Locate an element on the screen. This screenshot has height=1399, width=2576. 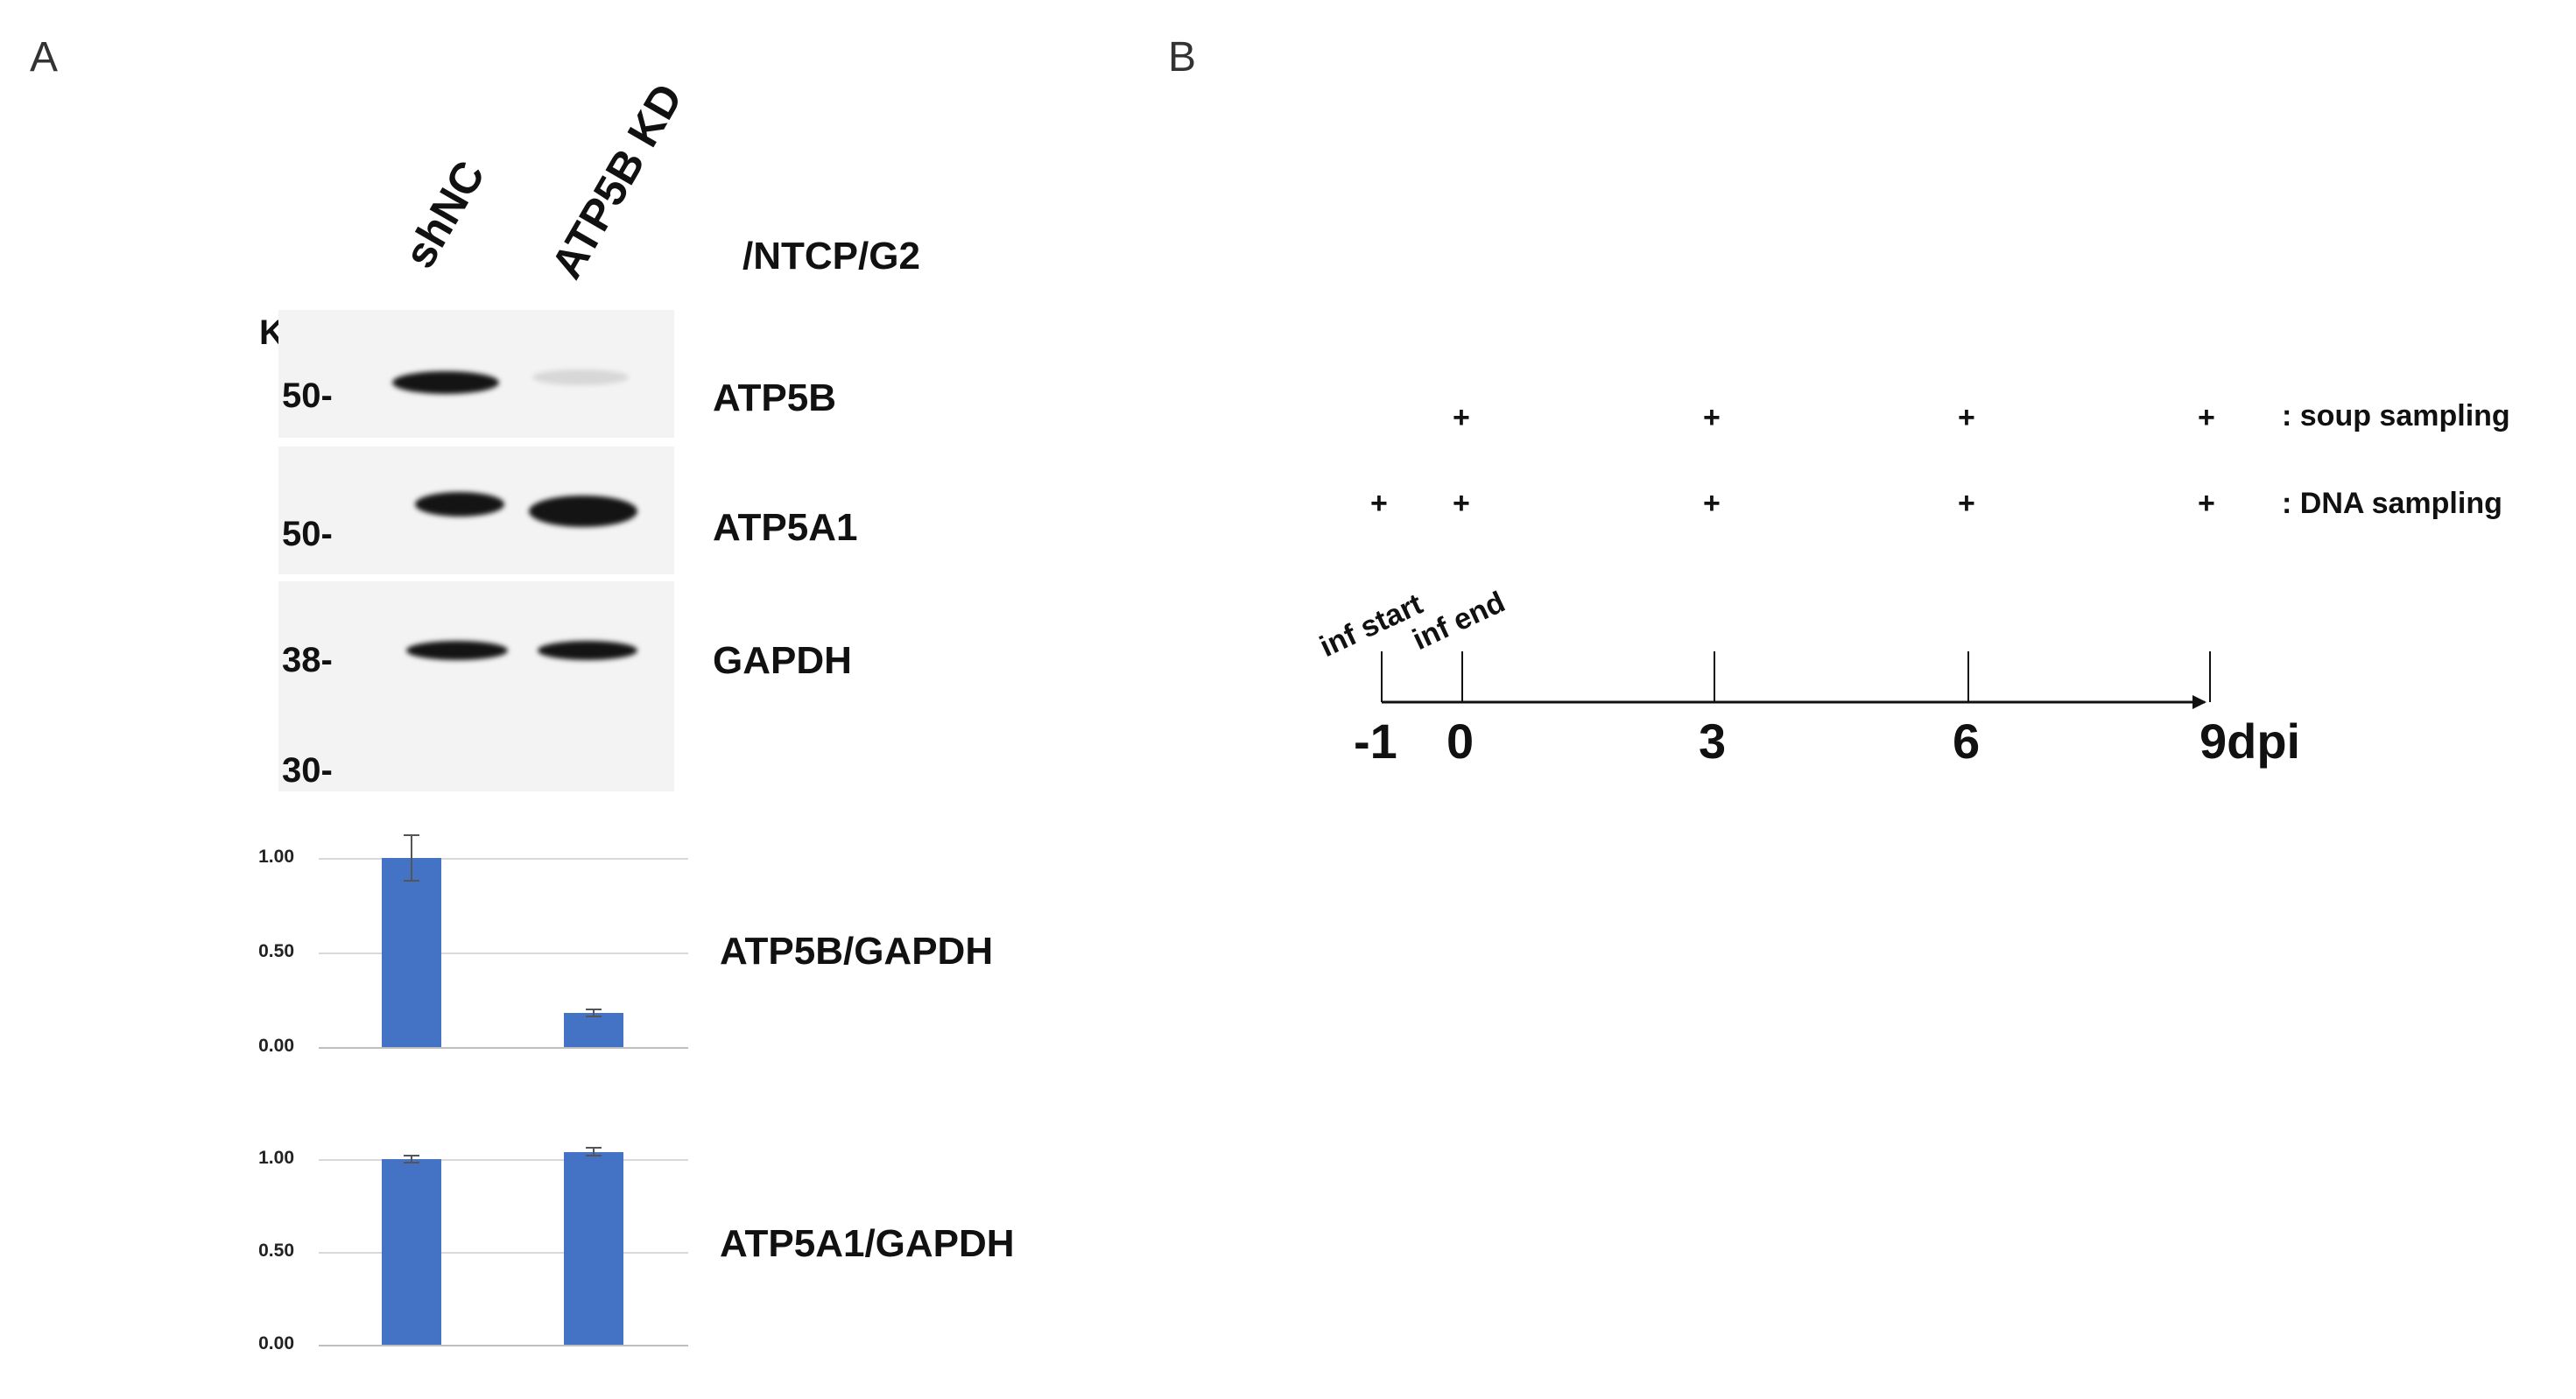
dna-sampling-label: : DNA sampling is located at coordinates (2392, 503).